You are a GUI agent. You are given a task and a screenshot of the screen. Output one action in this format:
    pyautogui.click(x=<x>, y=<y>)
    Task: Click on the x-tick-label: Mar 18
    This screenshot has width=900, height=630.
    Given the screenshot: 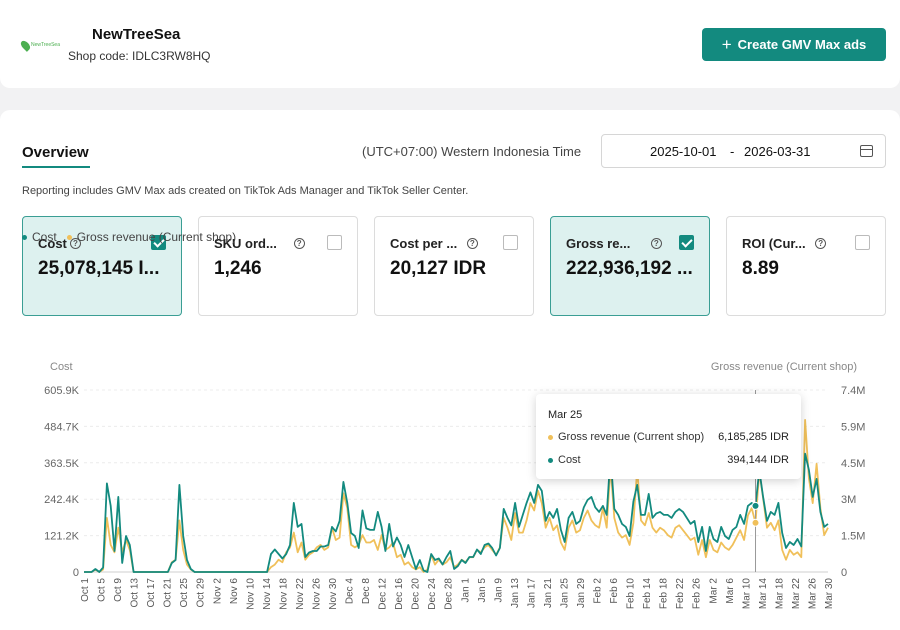 What is the action you would take?
    pyautogui.click(x=779, y=594)
    